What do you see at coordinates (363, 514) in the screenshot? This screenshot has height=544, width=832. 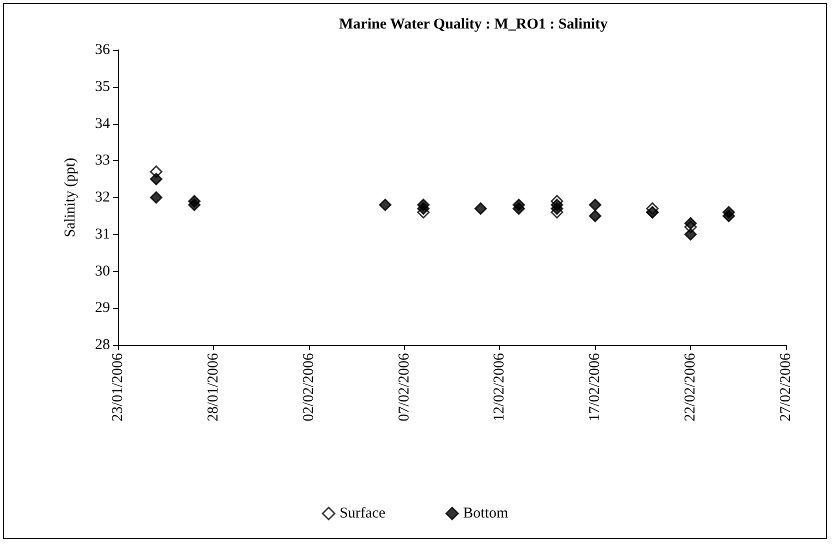 I see `legend-label: Surface` at bounding box center [363, 514].